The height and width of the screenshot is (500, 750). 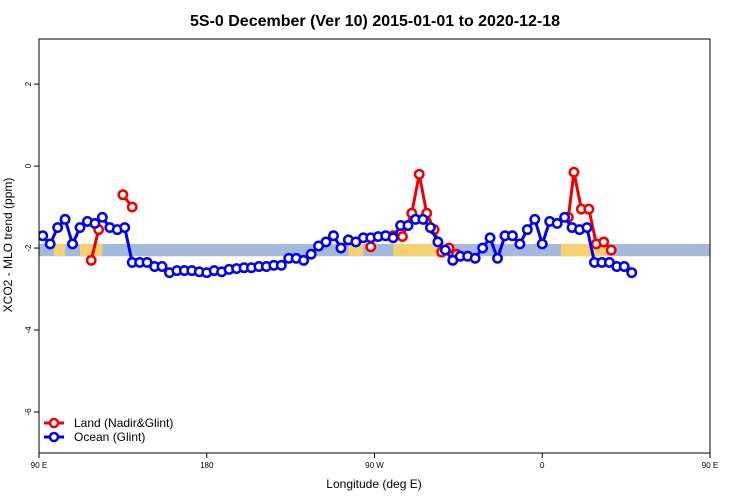 What do you see at coordinates (109, 437) in the screenshot?
I see `legend-label-ocean: Ocean (Glint)` at bounding box center [109, 437].